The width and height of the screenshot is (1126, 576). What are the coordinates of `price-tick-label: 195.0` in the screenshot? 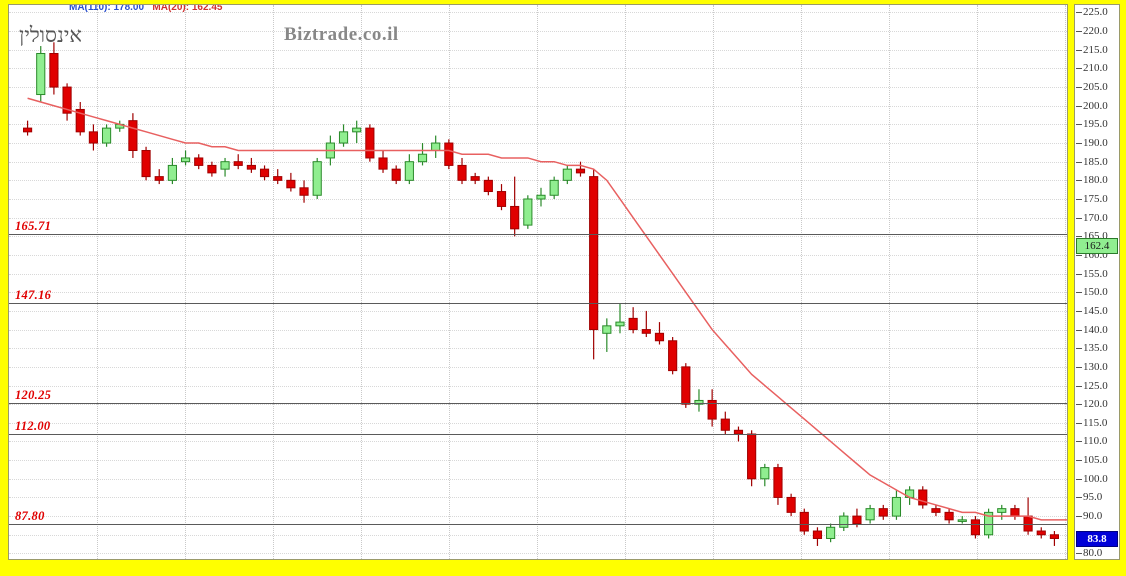 It's located at (1095, 124).